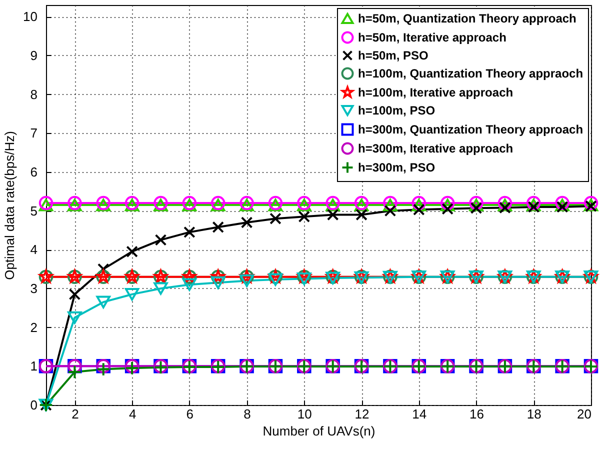 The width and height of the screenshot is (611, 449). Describe the element at coordinates (397, 167) in the screenshot. I see `legend-label: h=300m, PSO` at that location.